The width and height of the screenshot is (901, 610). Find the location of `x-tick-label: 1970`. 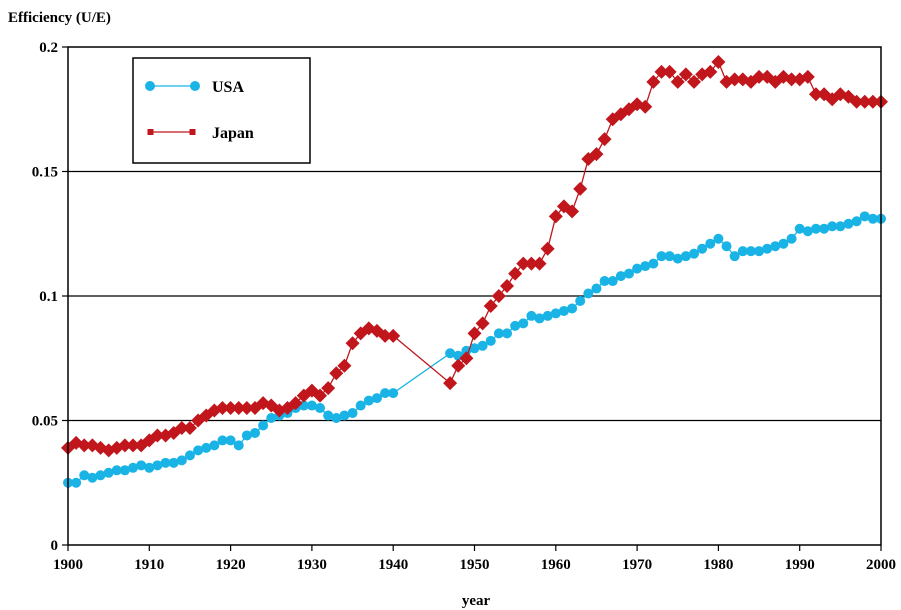

x-tick-label: 1970 is located at coordinates (637, 565).